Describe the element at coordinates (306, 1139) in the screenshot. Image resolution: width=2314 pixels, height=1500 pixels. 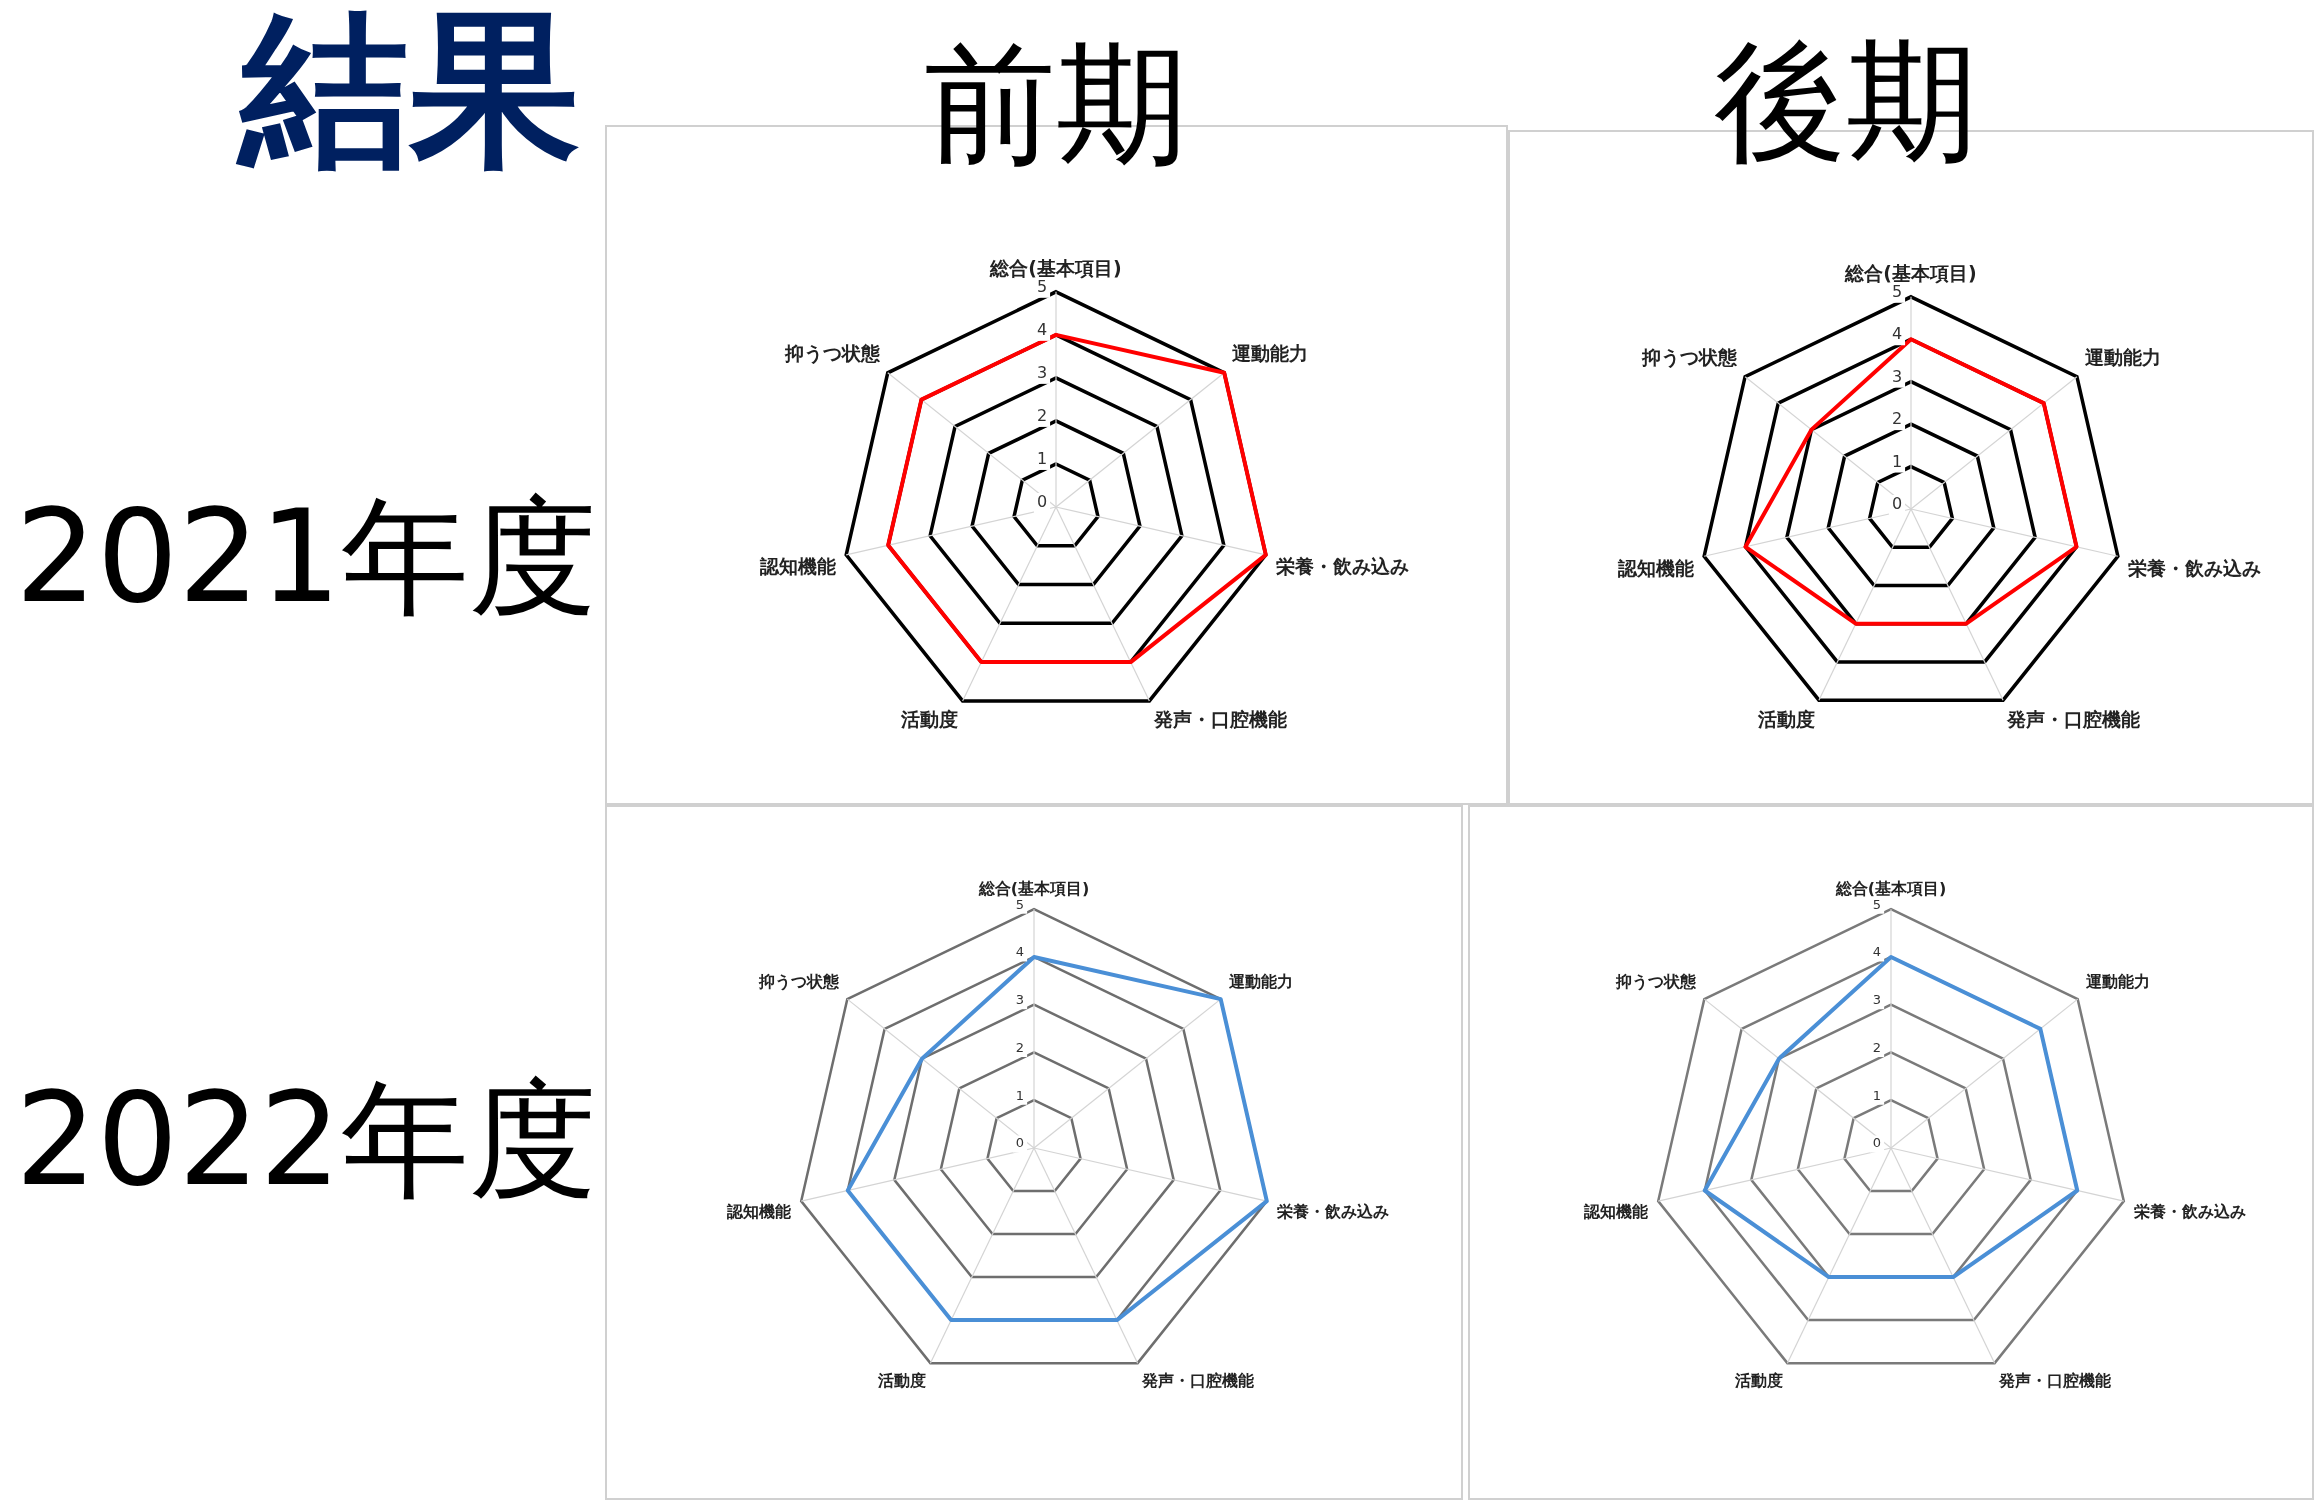
I see `text: 2022年度` at that location.